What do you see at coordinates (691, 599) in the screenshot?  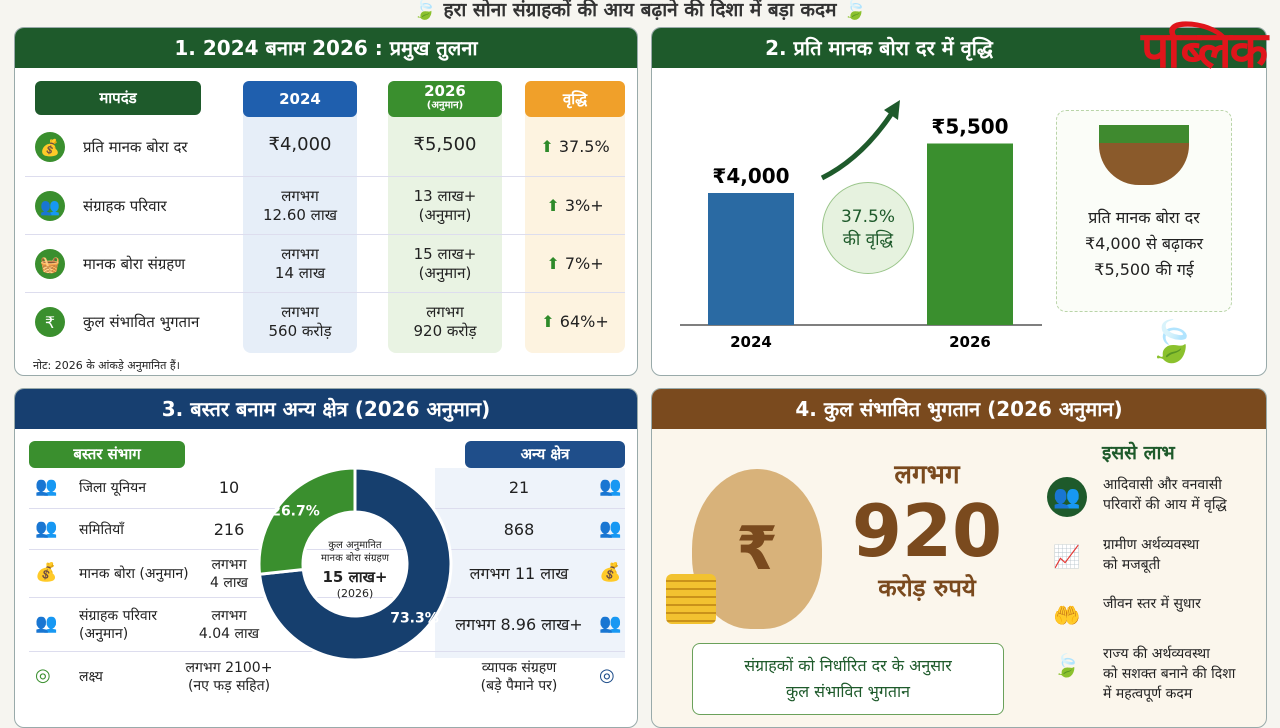 I see `coins-icon` at bounding box center [691, 599].